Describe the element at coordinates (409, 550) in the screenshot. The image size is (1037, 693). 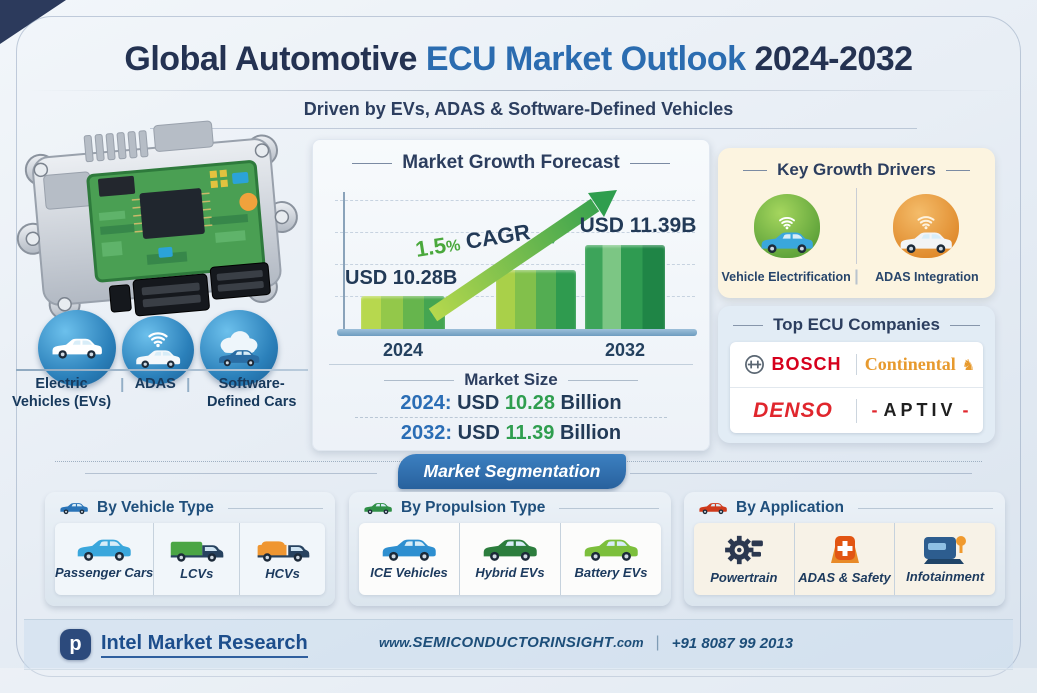
I see `ice-car-icon` at that location.